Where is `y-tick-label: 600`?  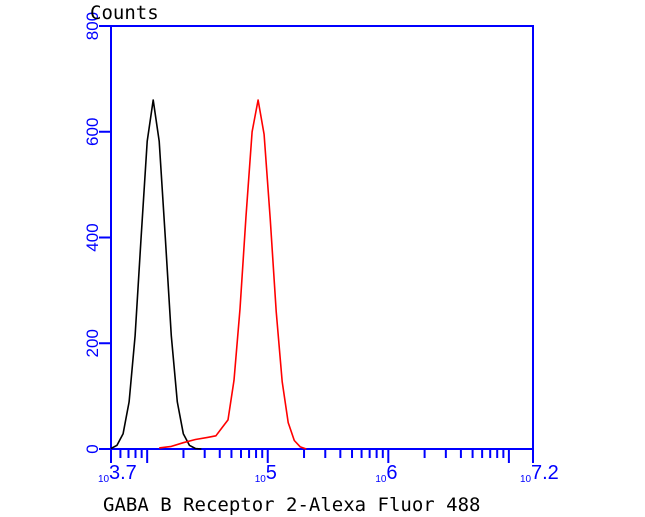
y-tick-label: 600 is located at coordinates (92, 132).